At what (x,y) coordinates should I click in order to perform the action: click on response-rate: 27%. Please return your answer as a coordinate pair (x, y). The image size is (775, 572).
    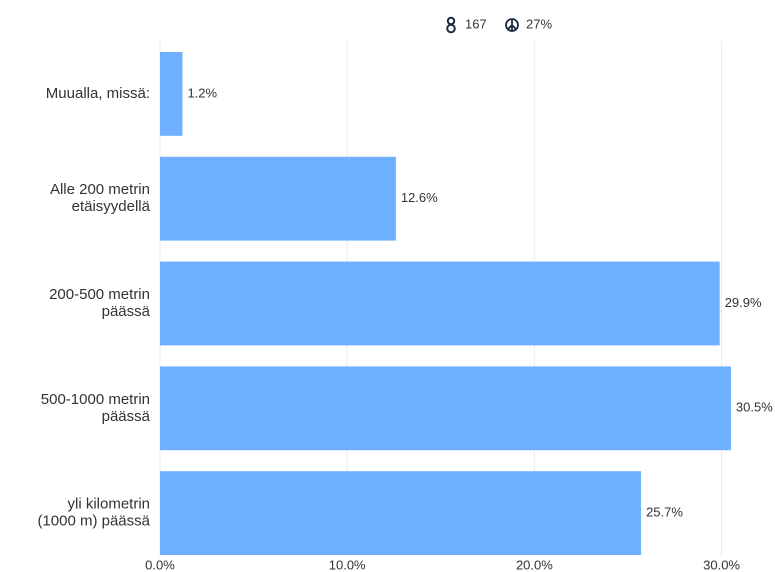
    Looking at the image, I should click on (539, 23).